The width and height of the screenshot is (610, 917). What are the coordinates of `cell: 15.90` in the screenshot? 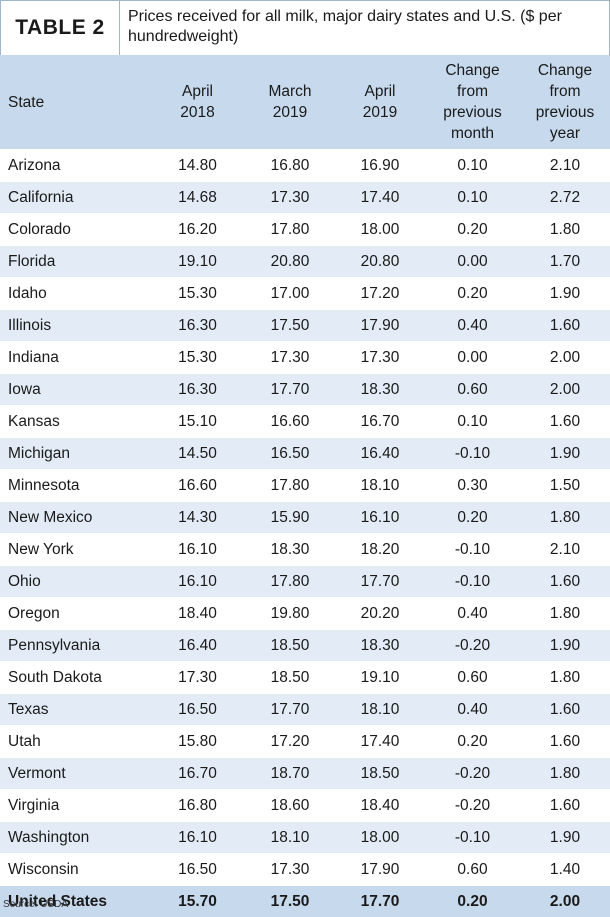 It's located at (290, 518).